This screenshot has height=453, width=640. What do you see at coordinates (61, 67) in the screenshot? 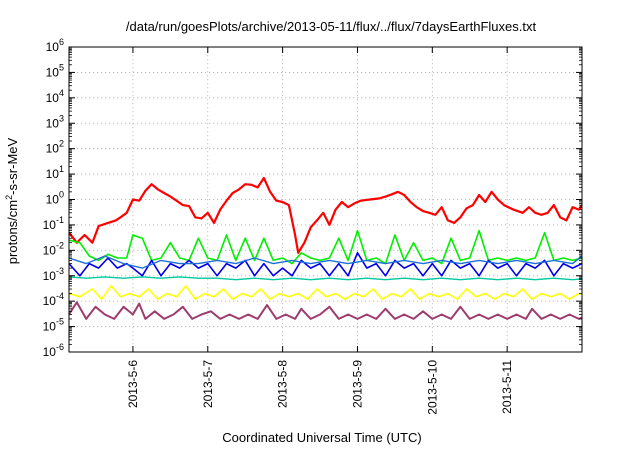
I see `y-tick-label-exp: 5` at bounding box center [61, 67].